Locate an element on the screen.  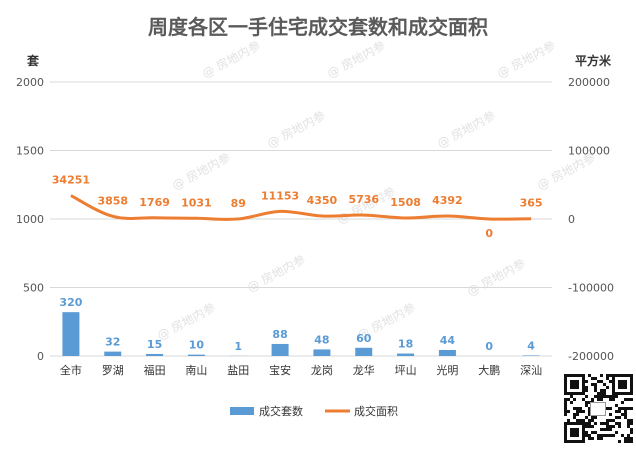
y-right-tick-label: 200000 is located at coordinates (589, 82).